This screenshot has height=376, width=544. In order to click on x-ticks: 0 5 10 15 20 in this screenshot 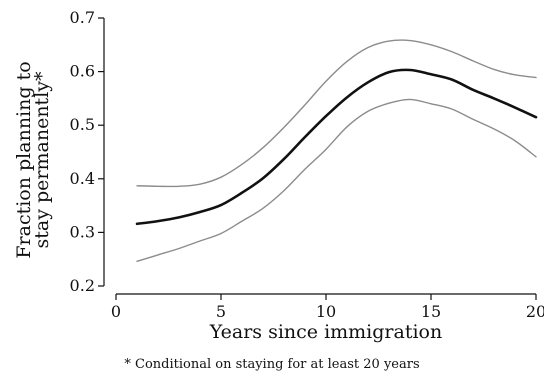, I will do `click(327, 307)`.